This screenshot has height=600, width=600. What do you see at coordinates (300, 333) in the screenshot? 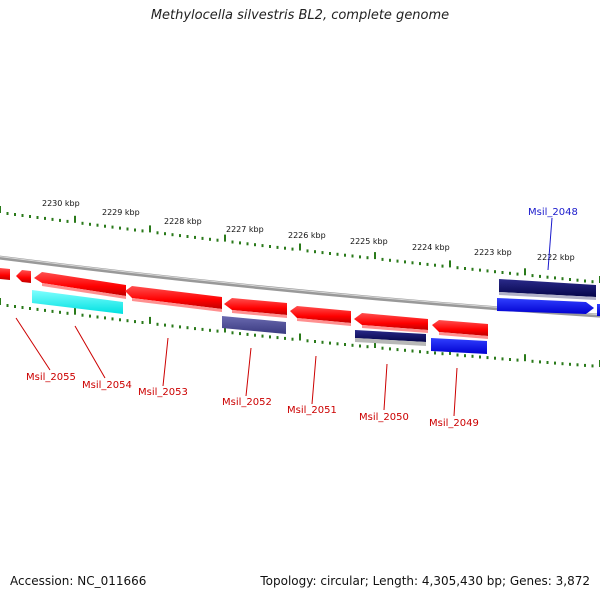
I see `inner-ticks` at bounding box center [300, 333].